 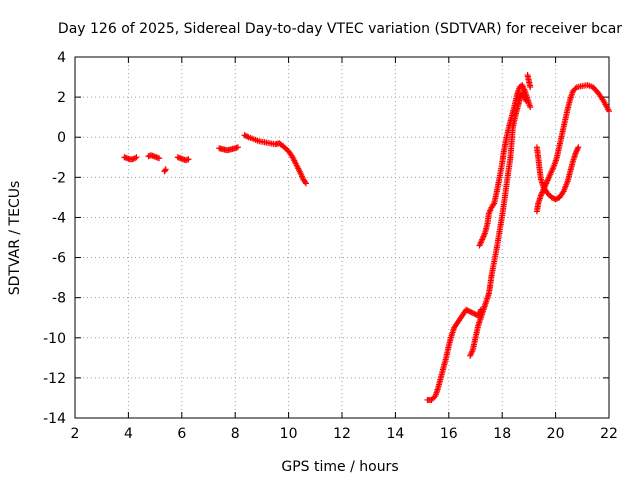 What do you see at coordinates (61, 138) in the screenshot?
I see `y-tick-label: 0` at bounding box center [61, 138].